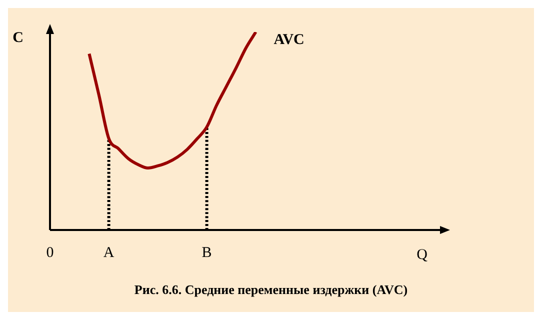 The height and width of the screenshot is (320, 542). I want to click on x-tick-label: A, so click(108, 252).